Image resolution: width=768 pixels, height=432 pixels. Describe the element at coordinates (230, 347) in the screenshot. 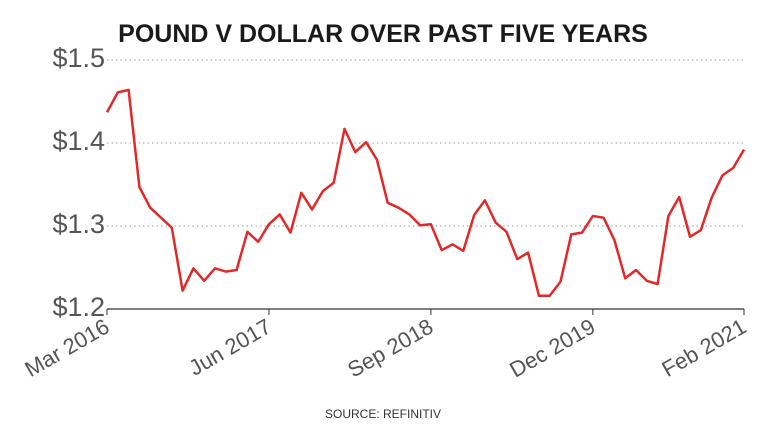

I see `x-tick-label: Jun 2017` at that location.